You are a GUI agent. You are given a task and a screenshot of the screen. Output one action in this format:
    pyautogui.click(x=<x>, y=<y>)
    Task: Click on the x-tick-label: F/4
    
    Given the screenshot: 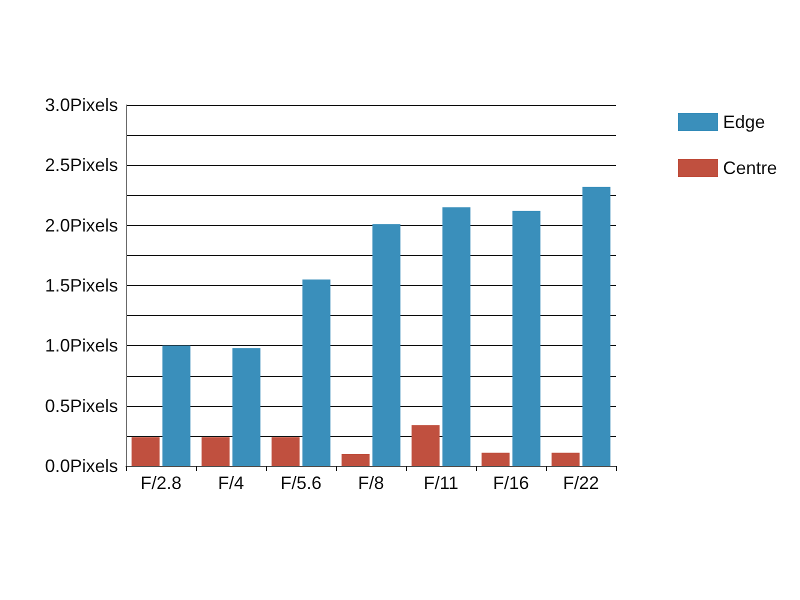 What is the action you would take?
    pyautogui.click(x=231, y=483)
    